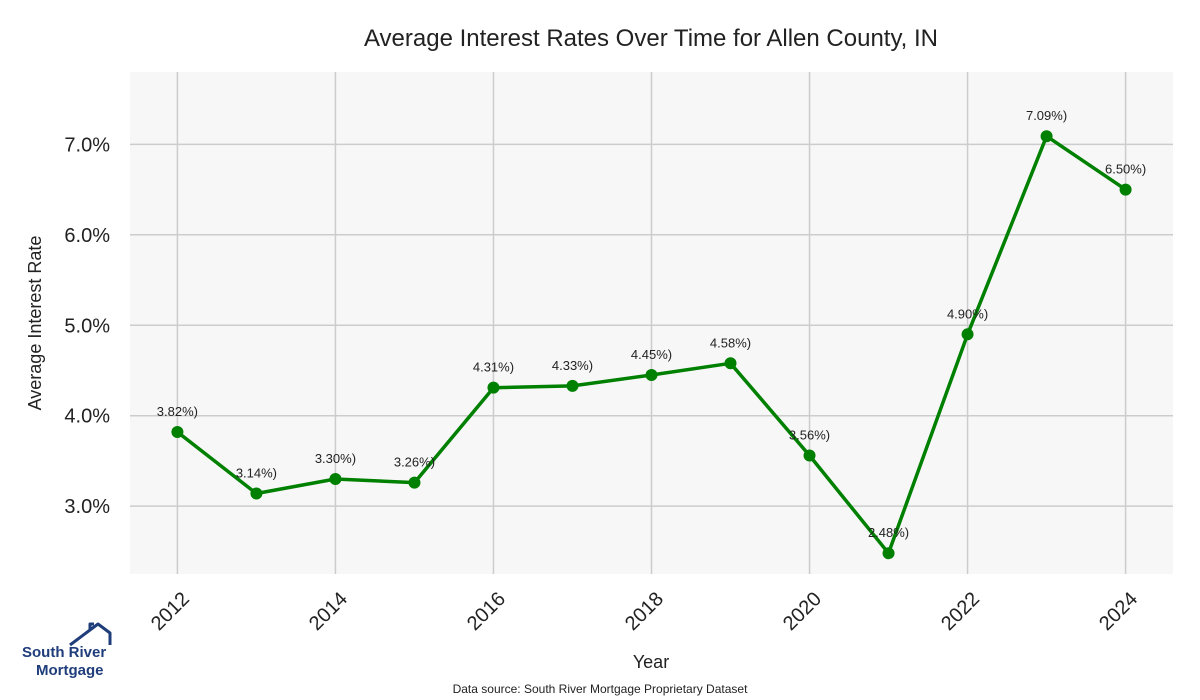 The height and width of the screenshot is (700, 1200). I want to click on data-label: 6.50%), so click(1125, 169).